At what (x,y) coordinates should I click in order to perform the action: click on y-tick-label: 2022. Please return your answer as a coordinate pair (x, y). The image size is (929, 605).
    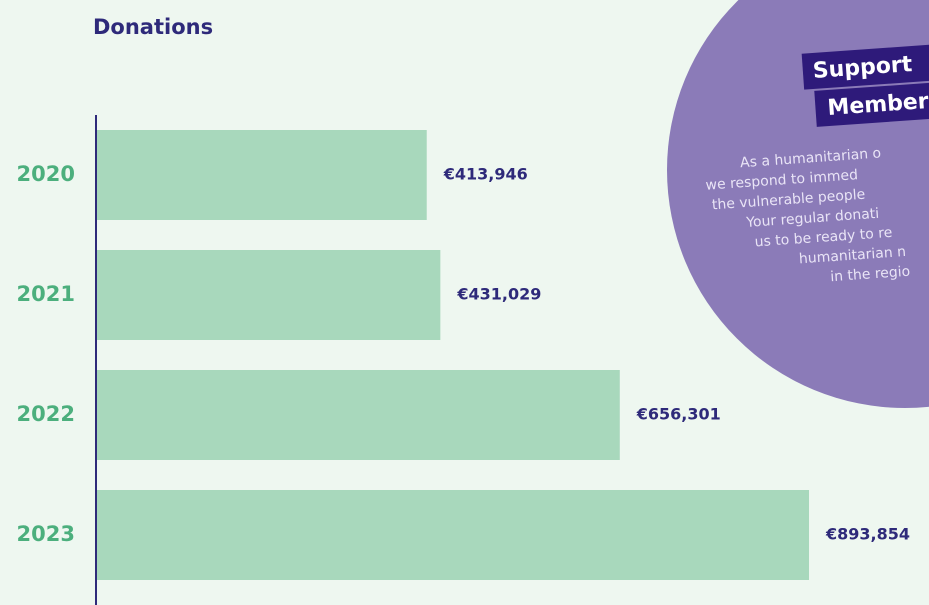
    Looking at the image, I should click on (46, 414).